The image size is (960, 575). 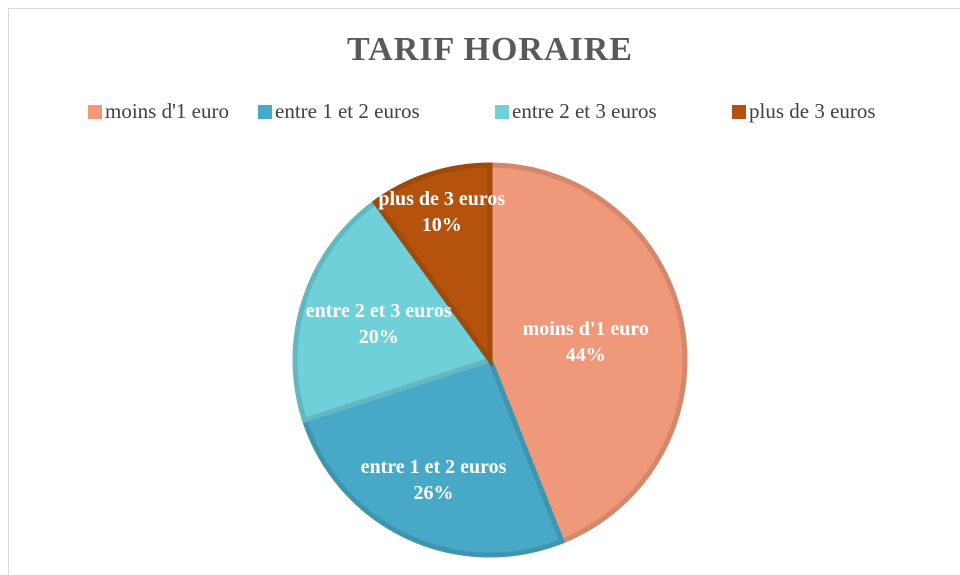 I want to click on legend-label: entre 2 et 3 euros, so click(x=584, y=111).